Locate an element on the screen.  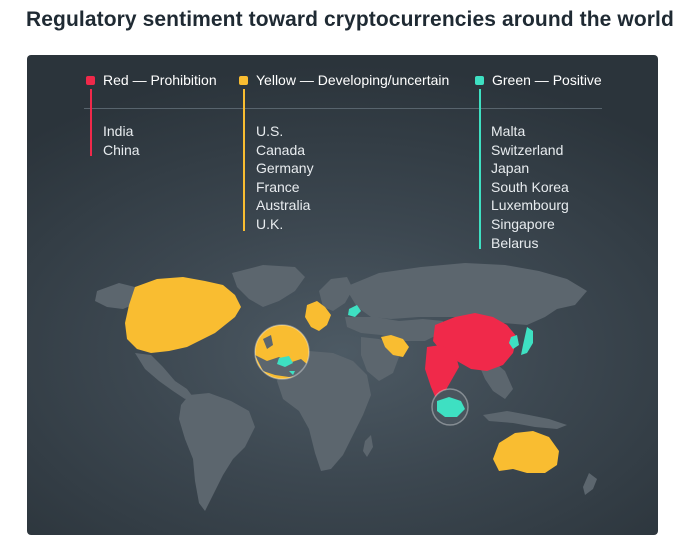
legend-label-yellow: Yellow — Developing/uncertain is located at coordinates (353, 80).